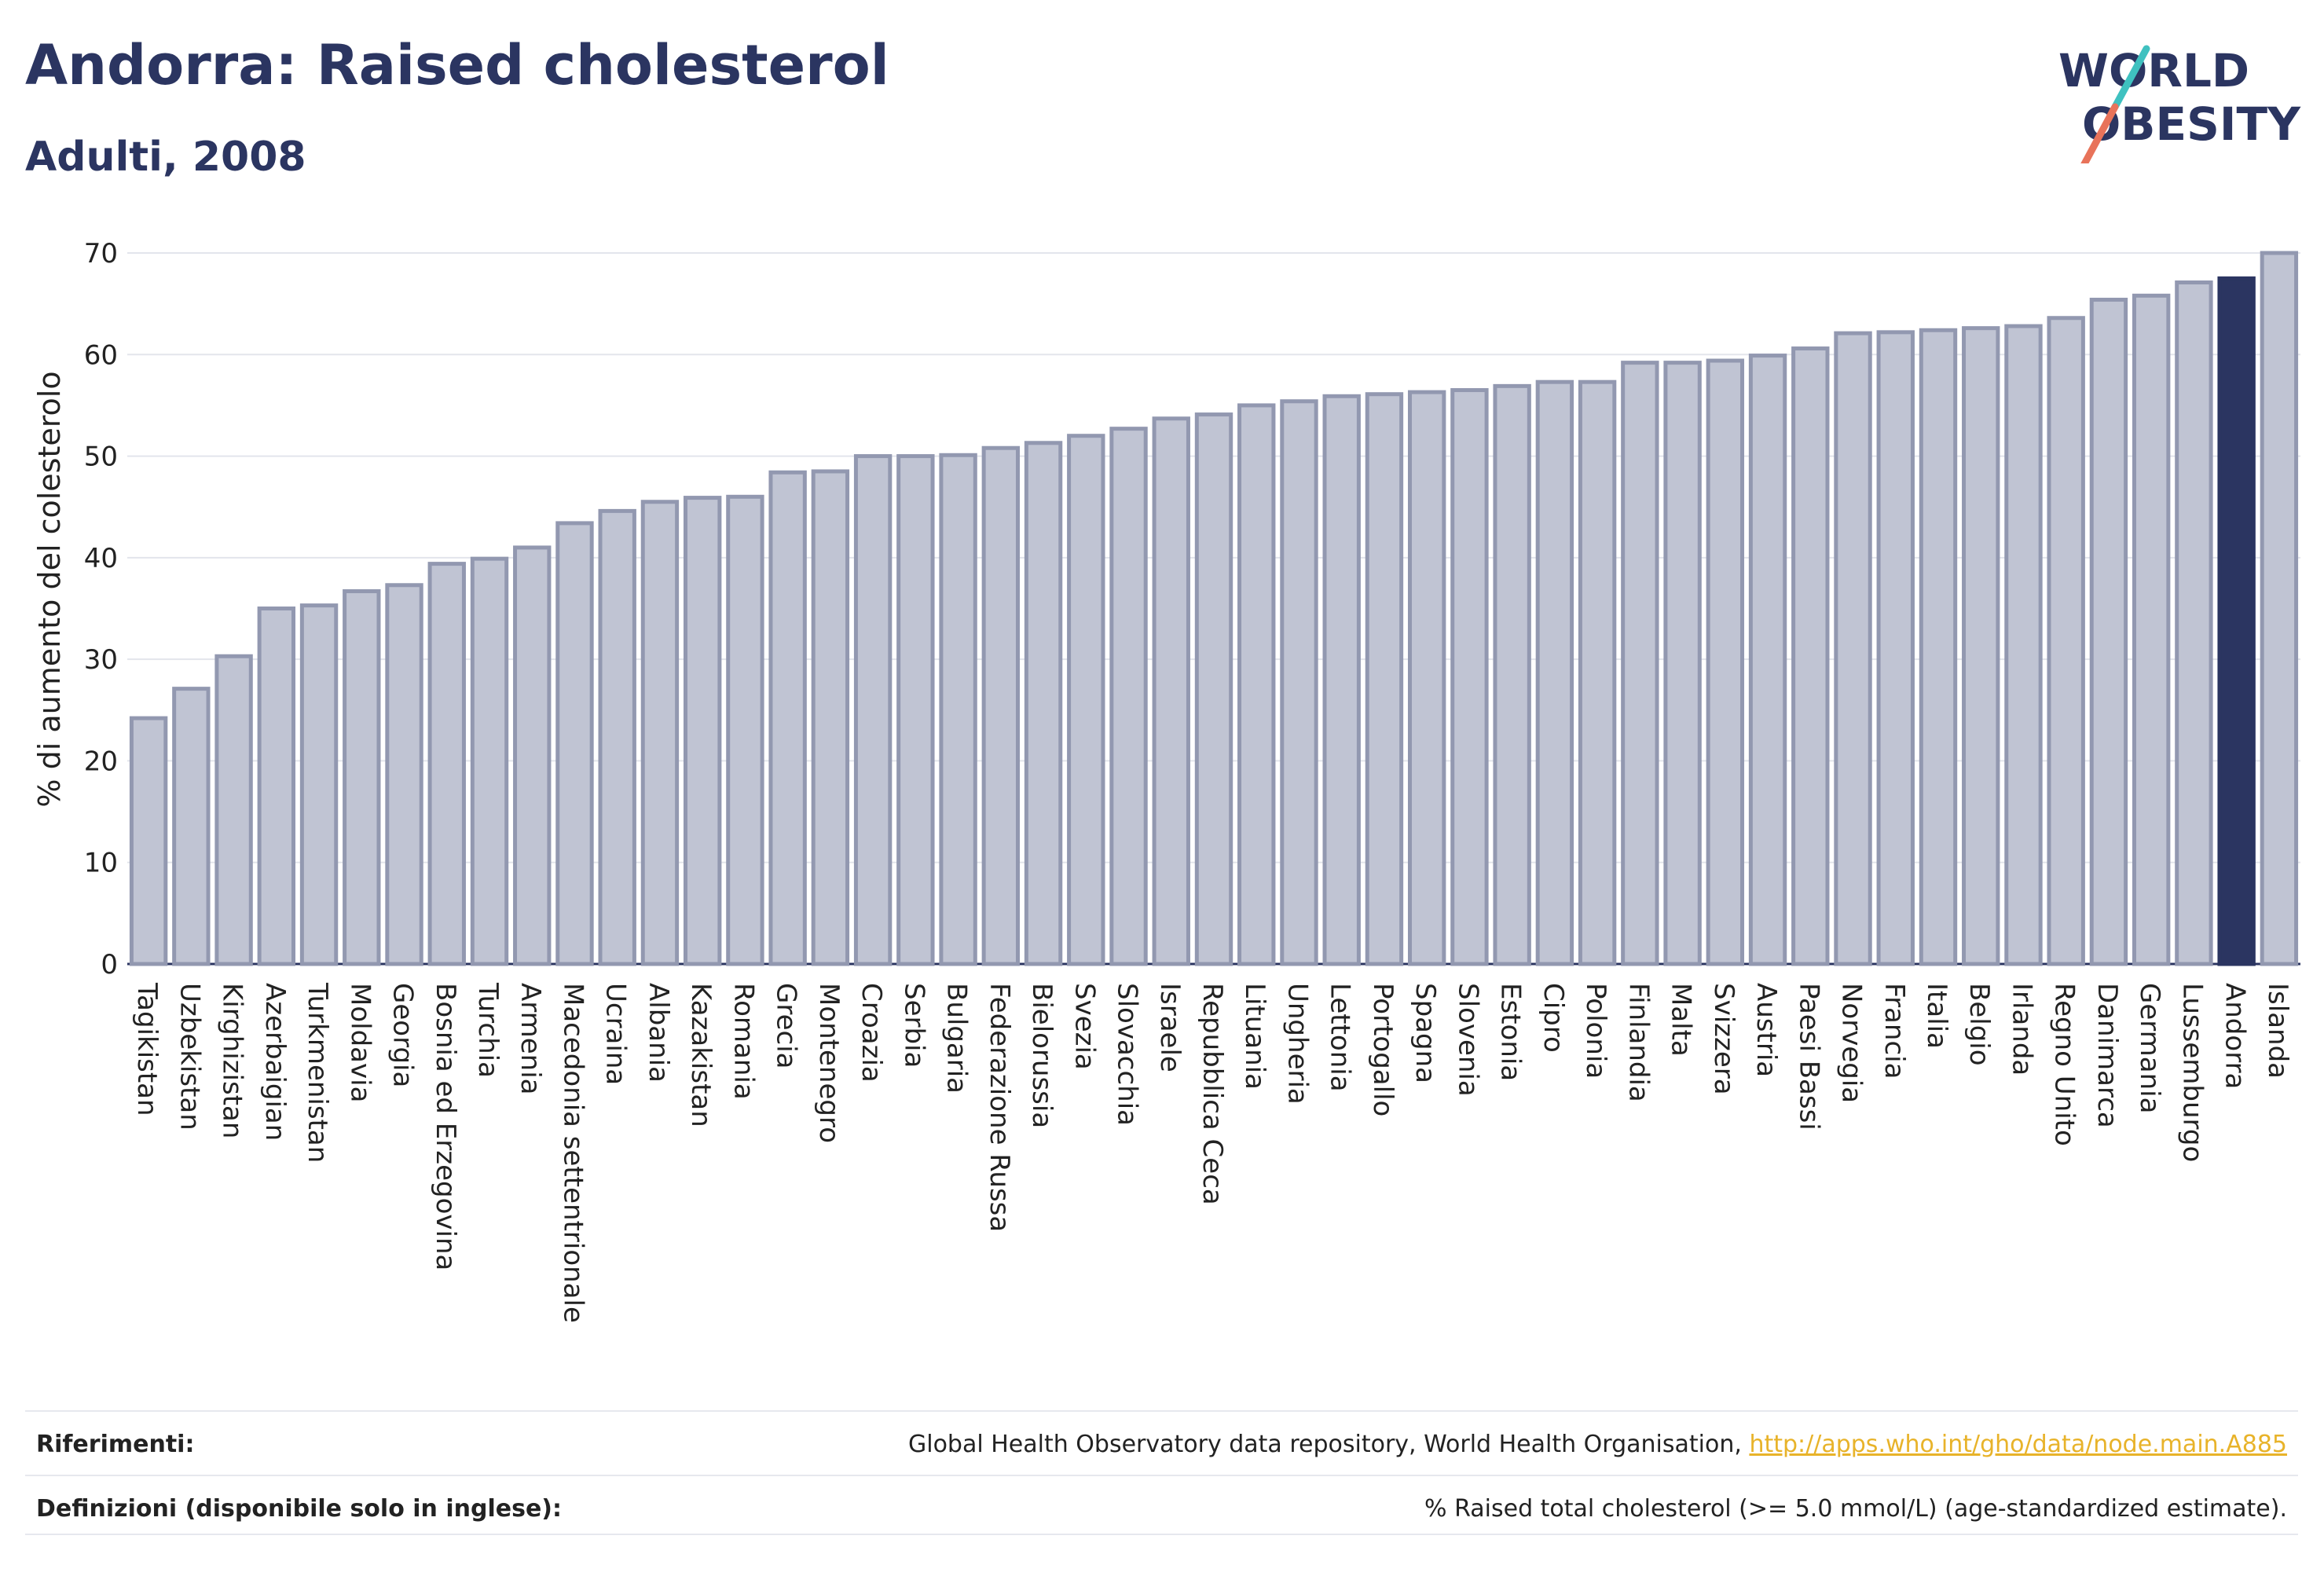 The height and width of the screenshot is (1576, 2324). I want to click on x-tick-label: Danimarca, so click(2107, 1055).